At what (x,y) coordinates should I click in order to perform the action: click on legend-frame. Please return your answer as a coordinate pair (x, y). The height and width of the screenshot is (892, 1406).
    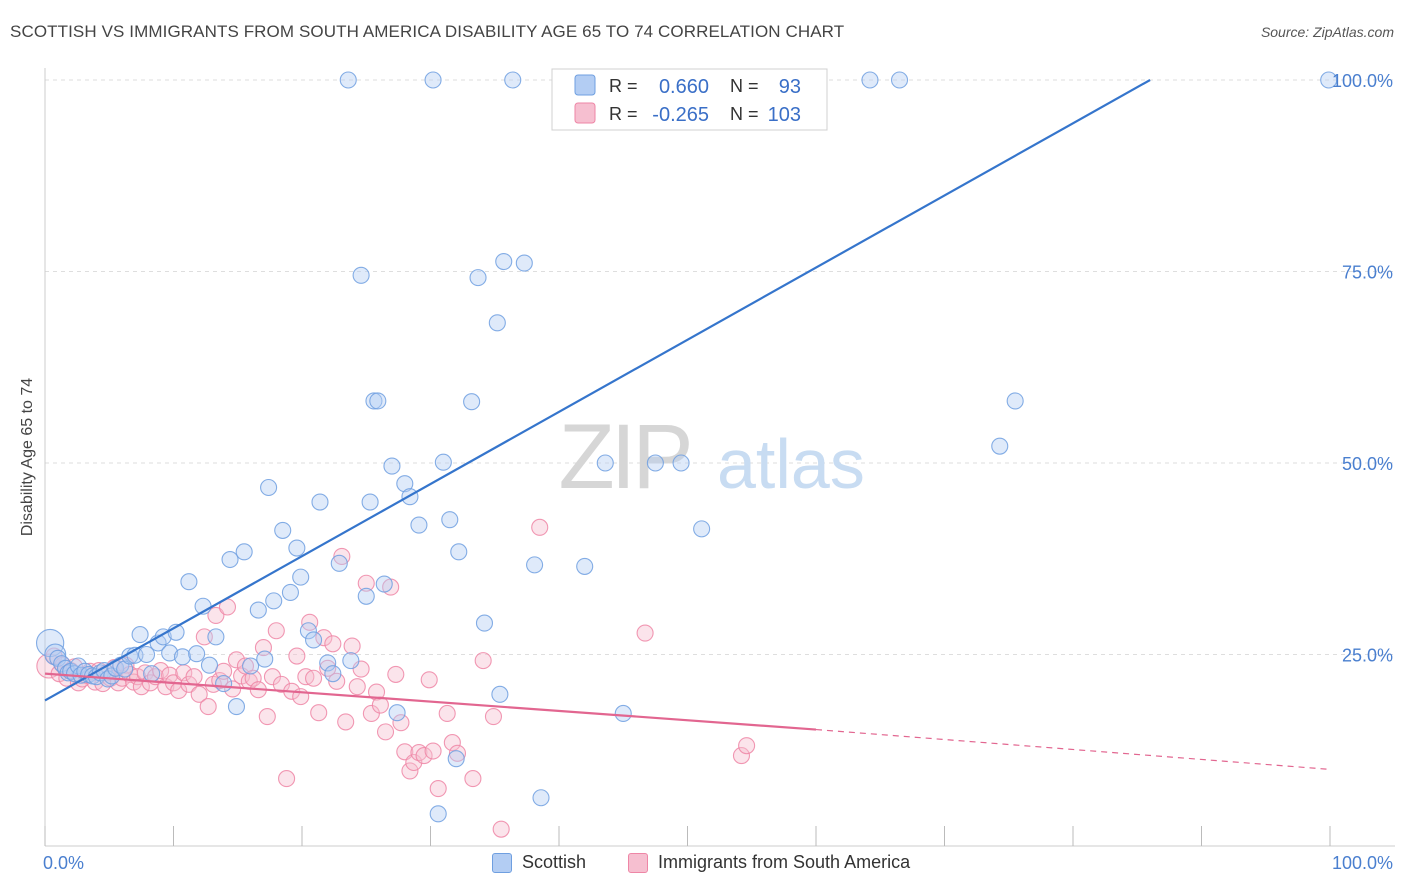
    Looking at the image, I should click on (689, 99).